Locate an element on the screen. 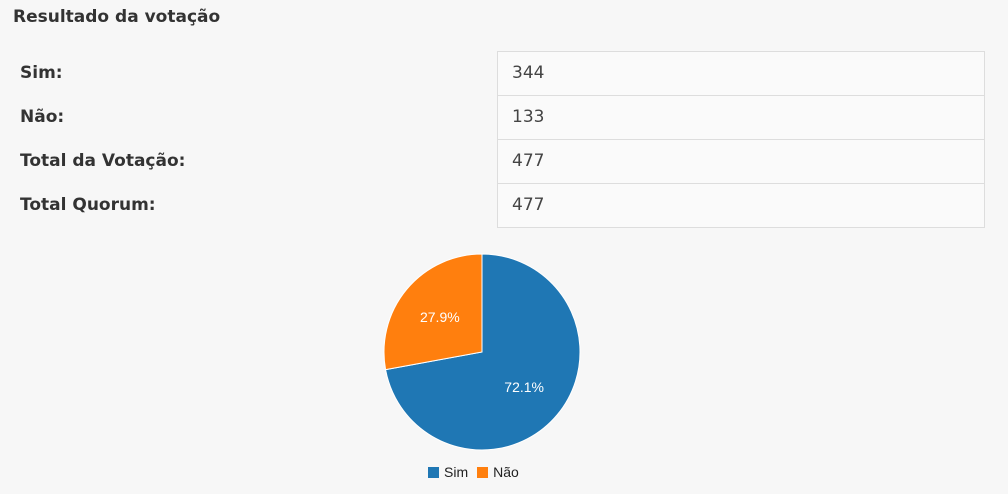  result-value: 133 is located at coordinates (741, 117).